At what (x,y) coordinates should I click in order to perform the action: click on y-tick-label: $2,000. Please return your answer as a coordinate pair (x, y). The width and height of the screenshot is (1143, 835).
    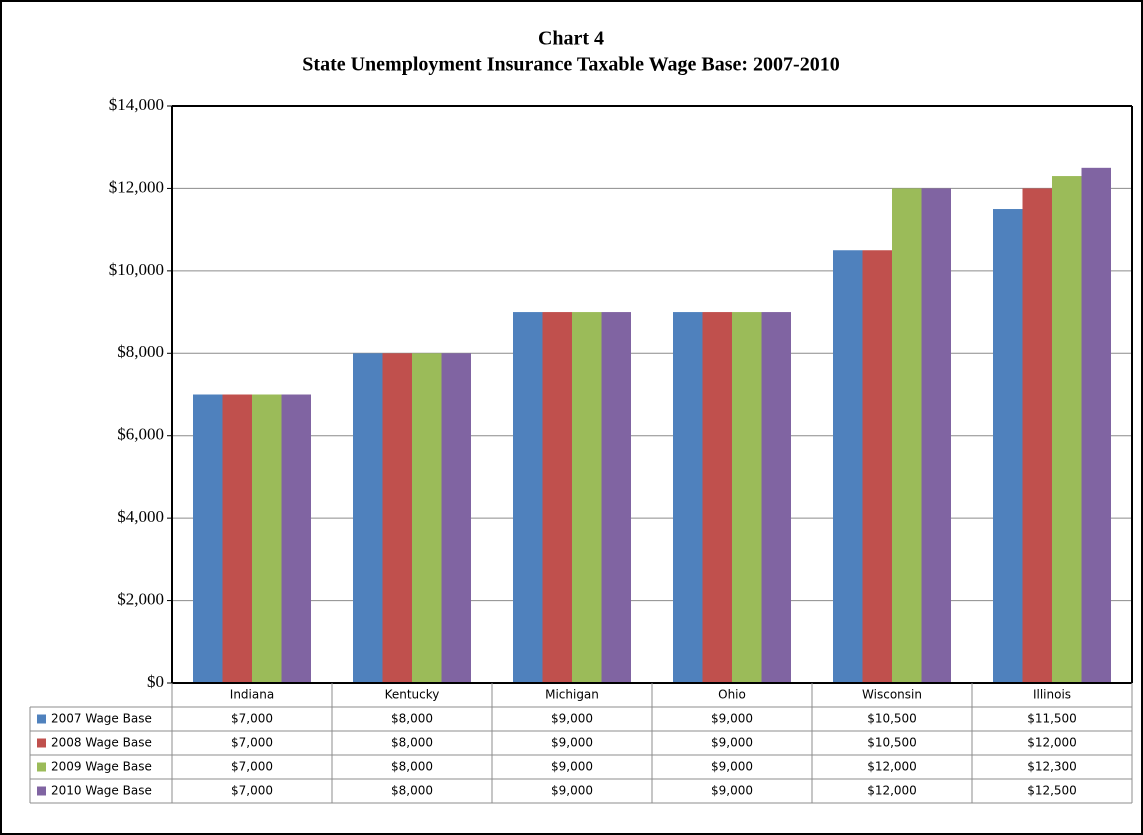
    Looking at the image, I should click on (140, 598).